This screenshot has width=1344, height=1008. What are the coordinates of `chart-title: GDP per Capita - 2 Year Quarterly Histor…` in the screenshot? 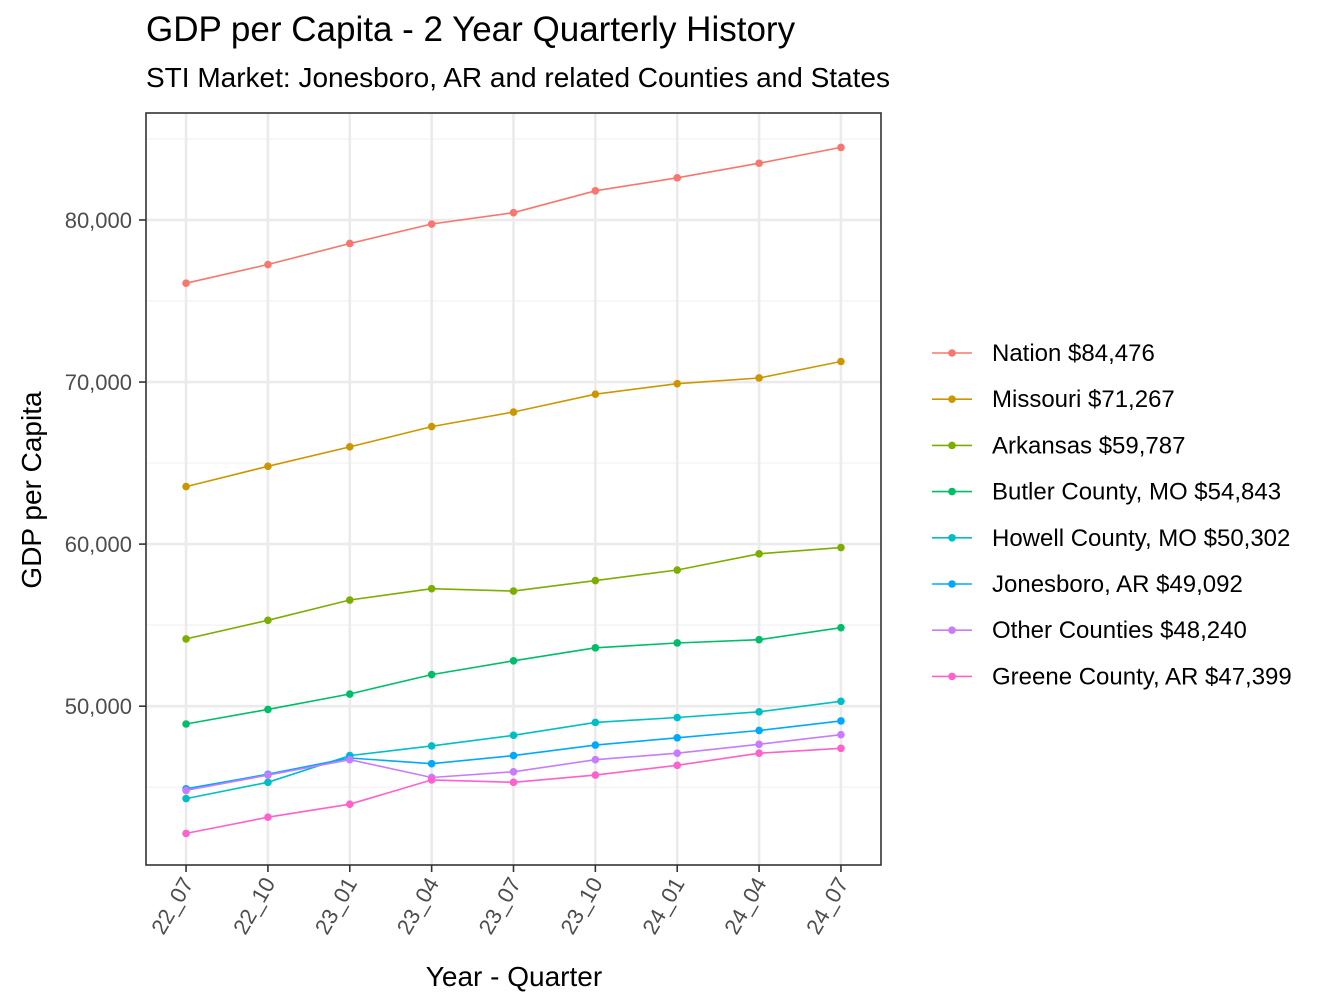 It's located at (471, 29).